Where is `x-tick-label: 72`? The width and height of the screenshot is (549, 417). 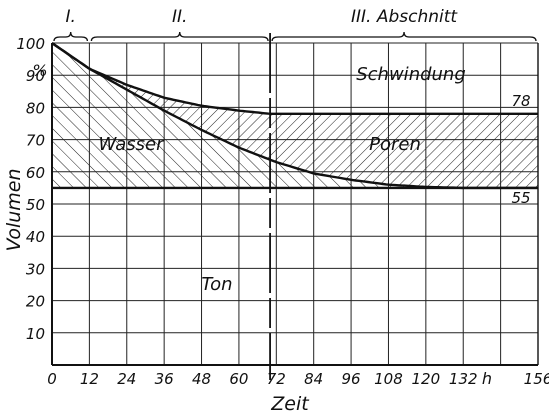
x-tick-label: 72 is located at coordinates (276, 379).